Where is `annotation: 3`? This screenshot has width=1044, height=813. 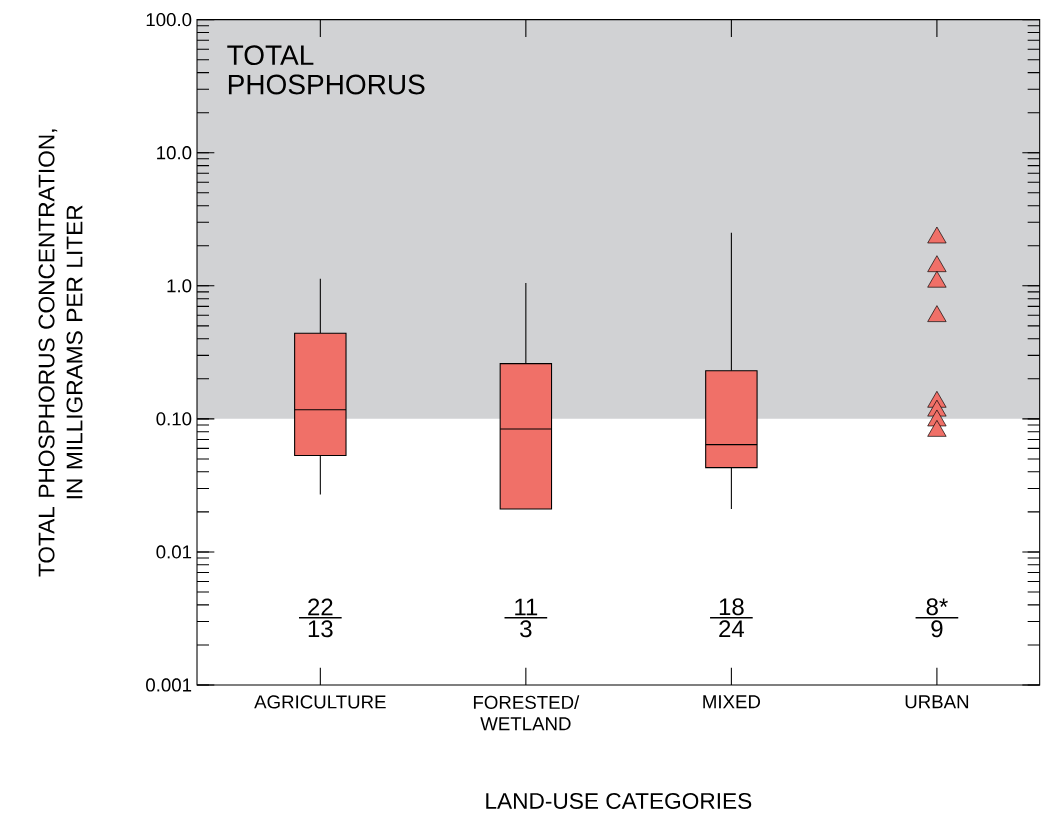
annotation: 3 is located at coordinates (526, 629).